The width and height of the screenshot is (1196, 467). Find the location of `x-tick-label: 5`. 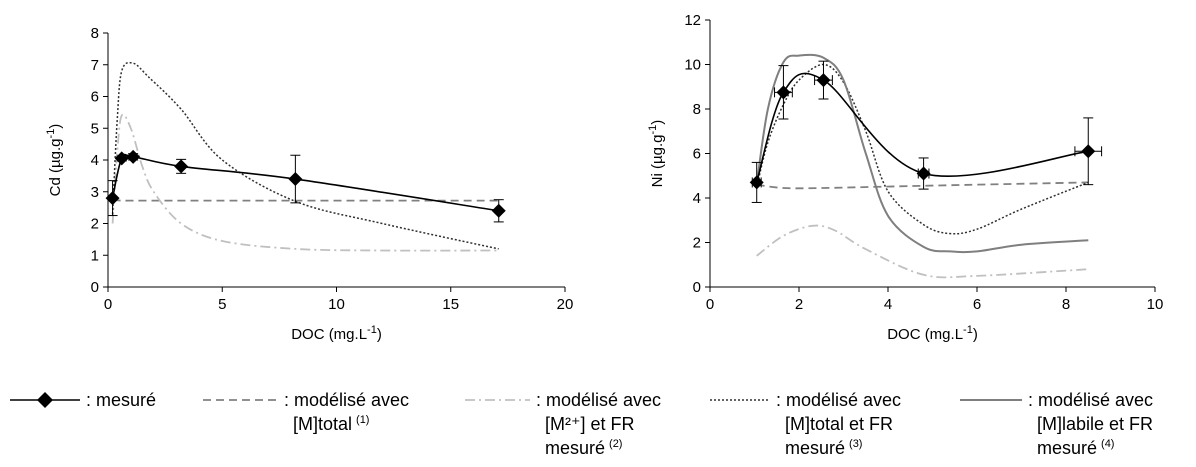

x-tick-label: 5 is located at coordinates (222, 304).